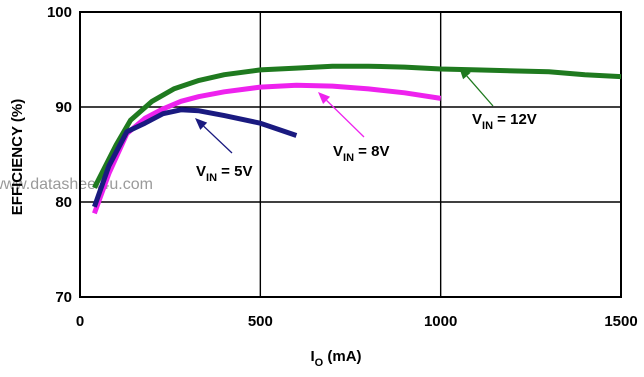 The image size is (644, 377). I want to click on x-tick-label: 1500, so click(620, 321).